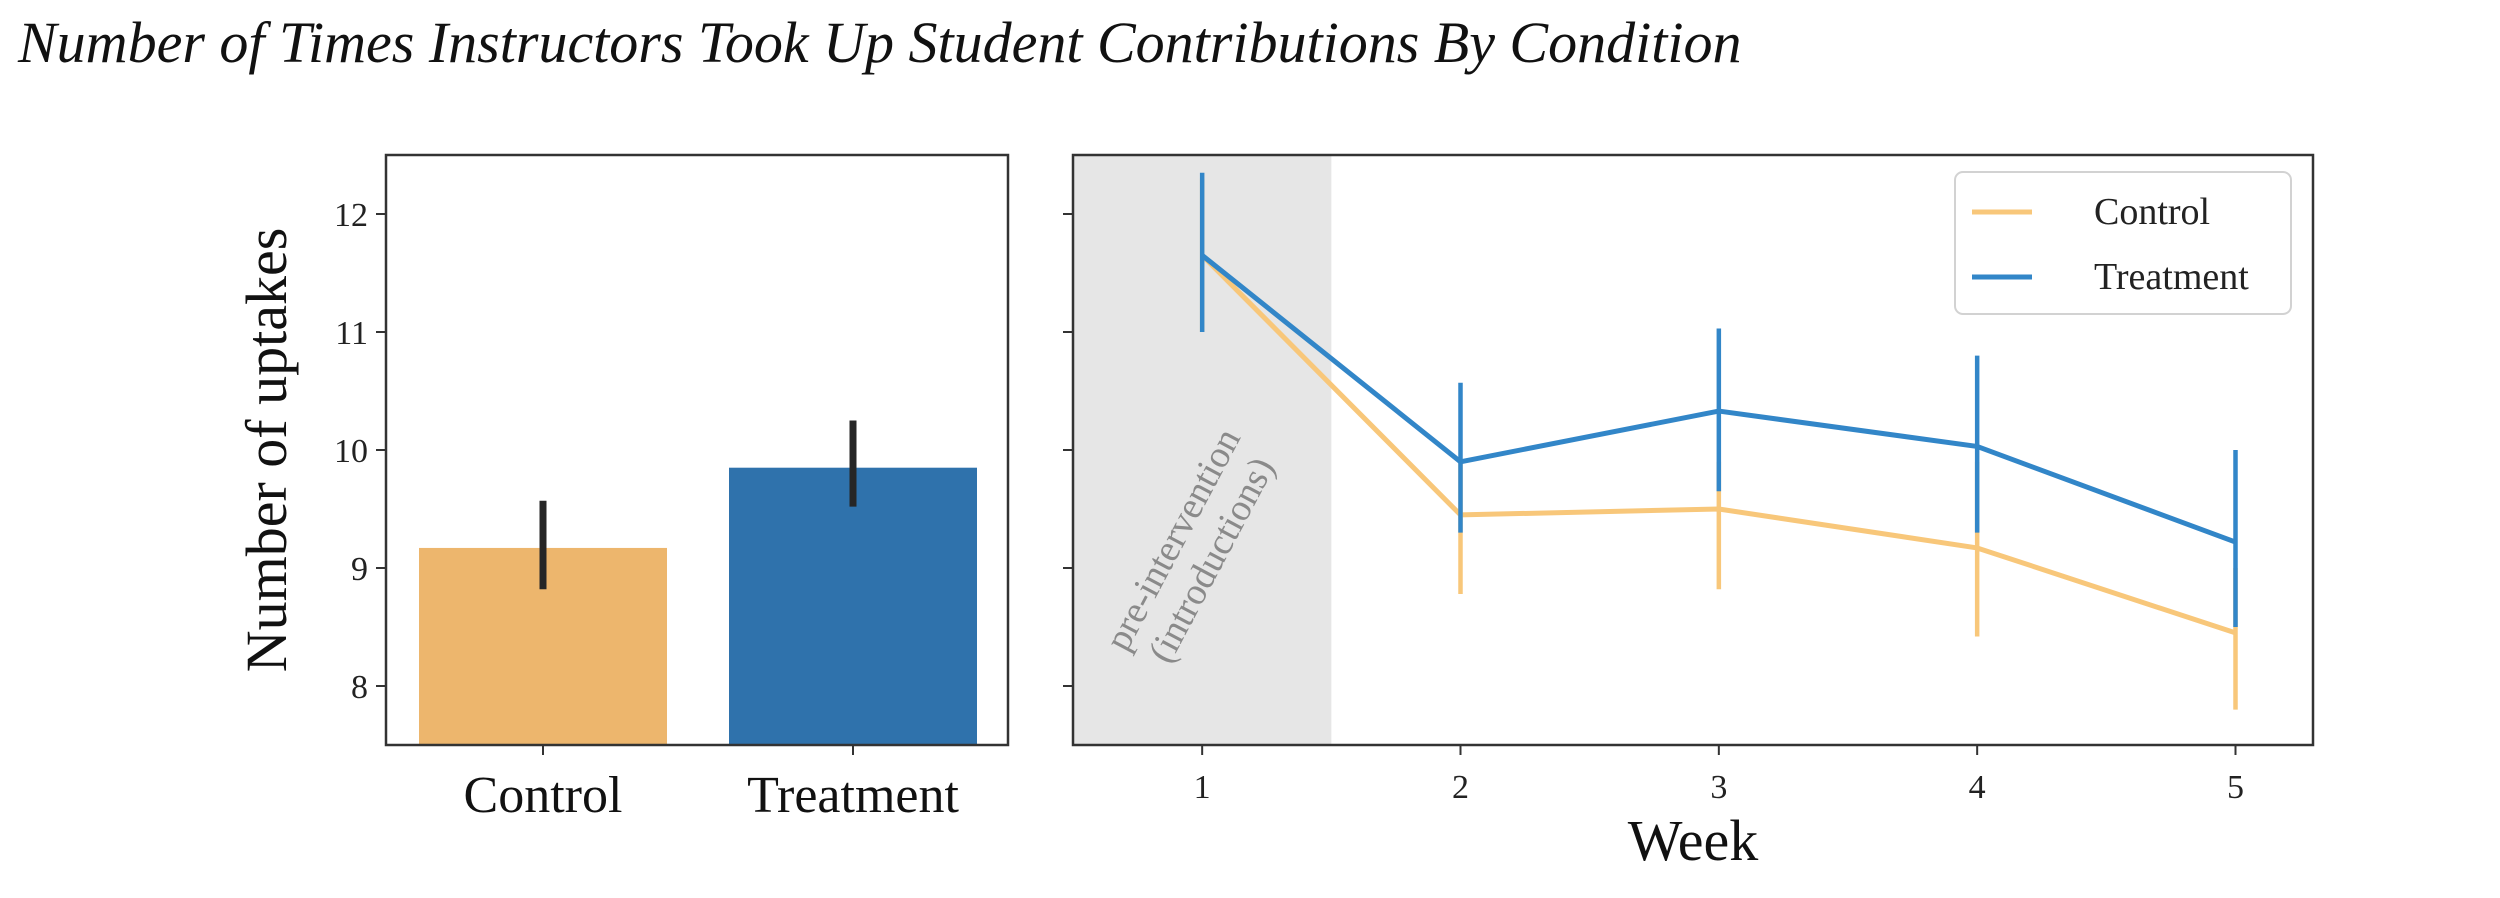 This screenshot has height=898, width=2500. Describe the element at coordinates (1693, 840) in the screenshot. I see `x-axis-label: Week` at that location.